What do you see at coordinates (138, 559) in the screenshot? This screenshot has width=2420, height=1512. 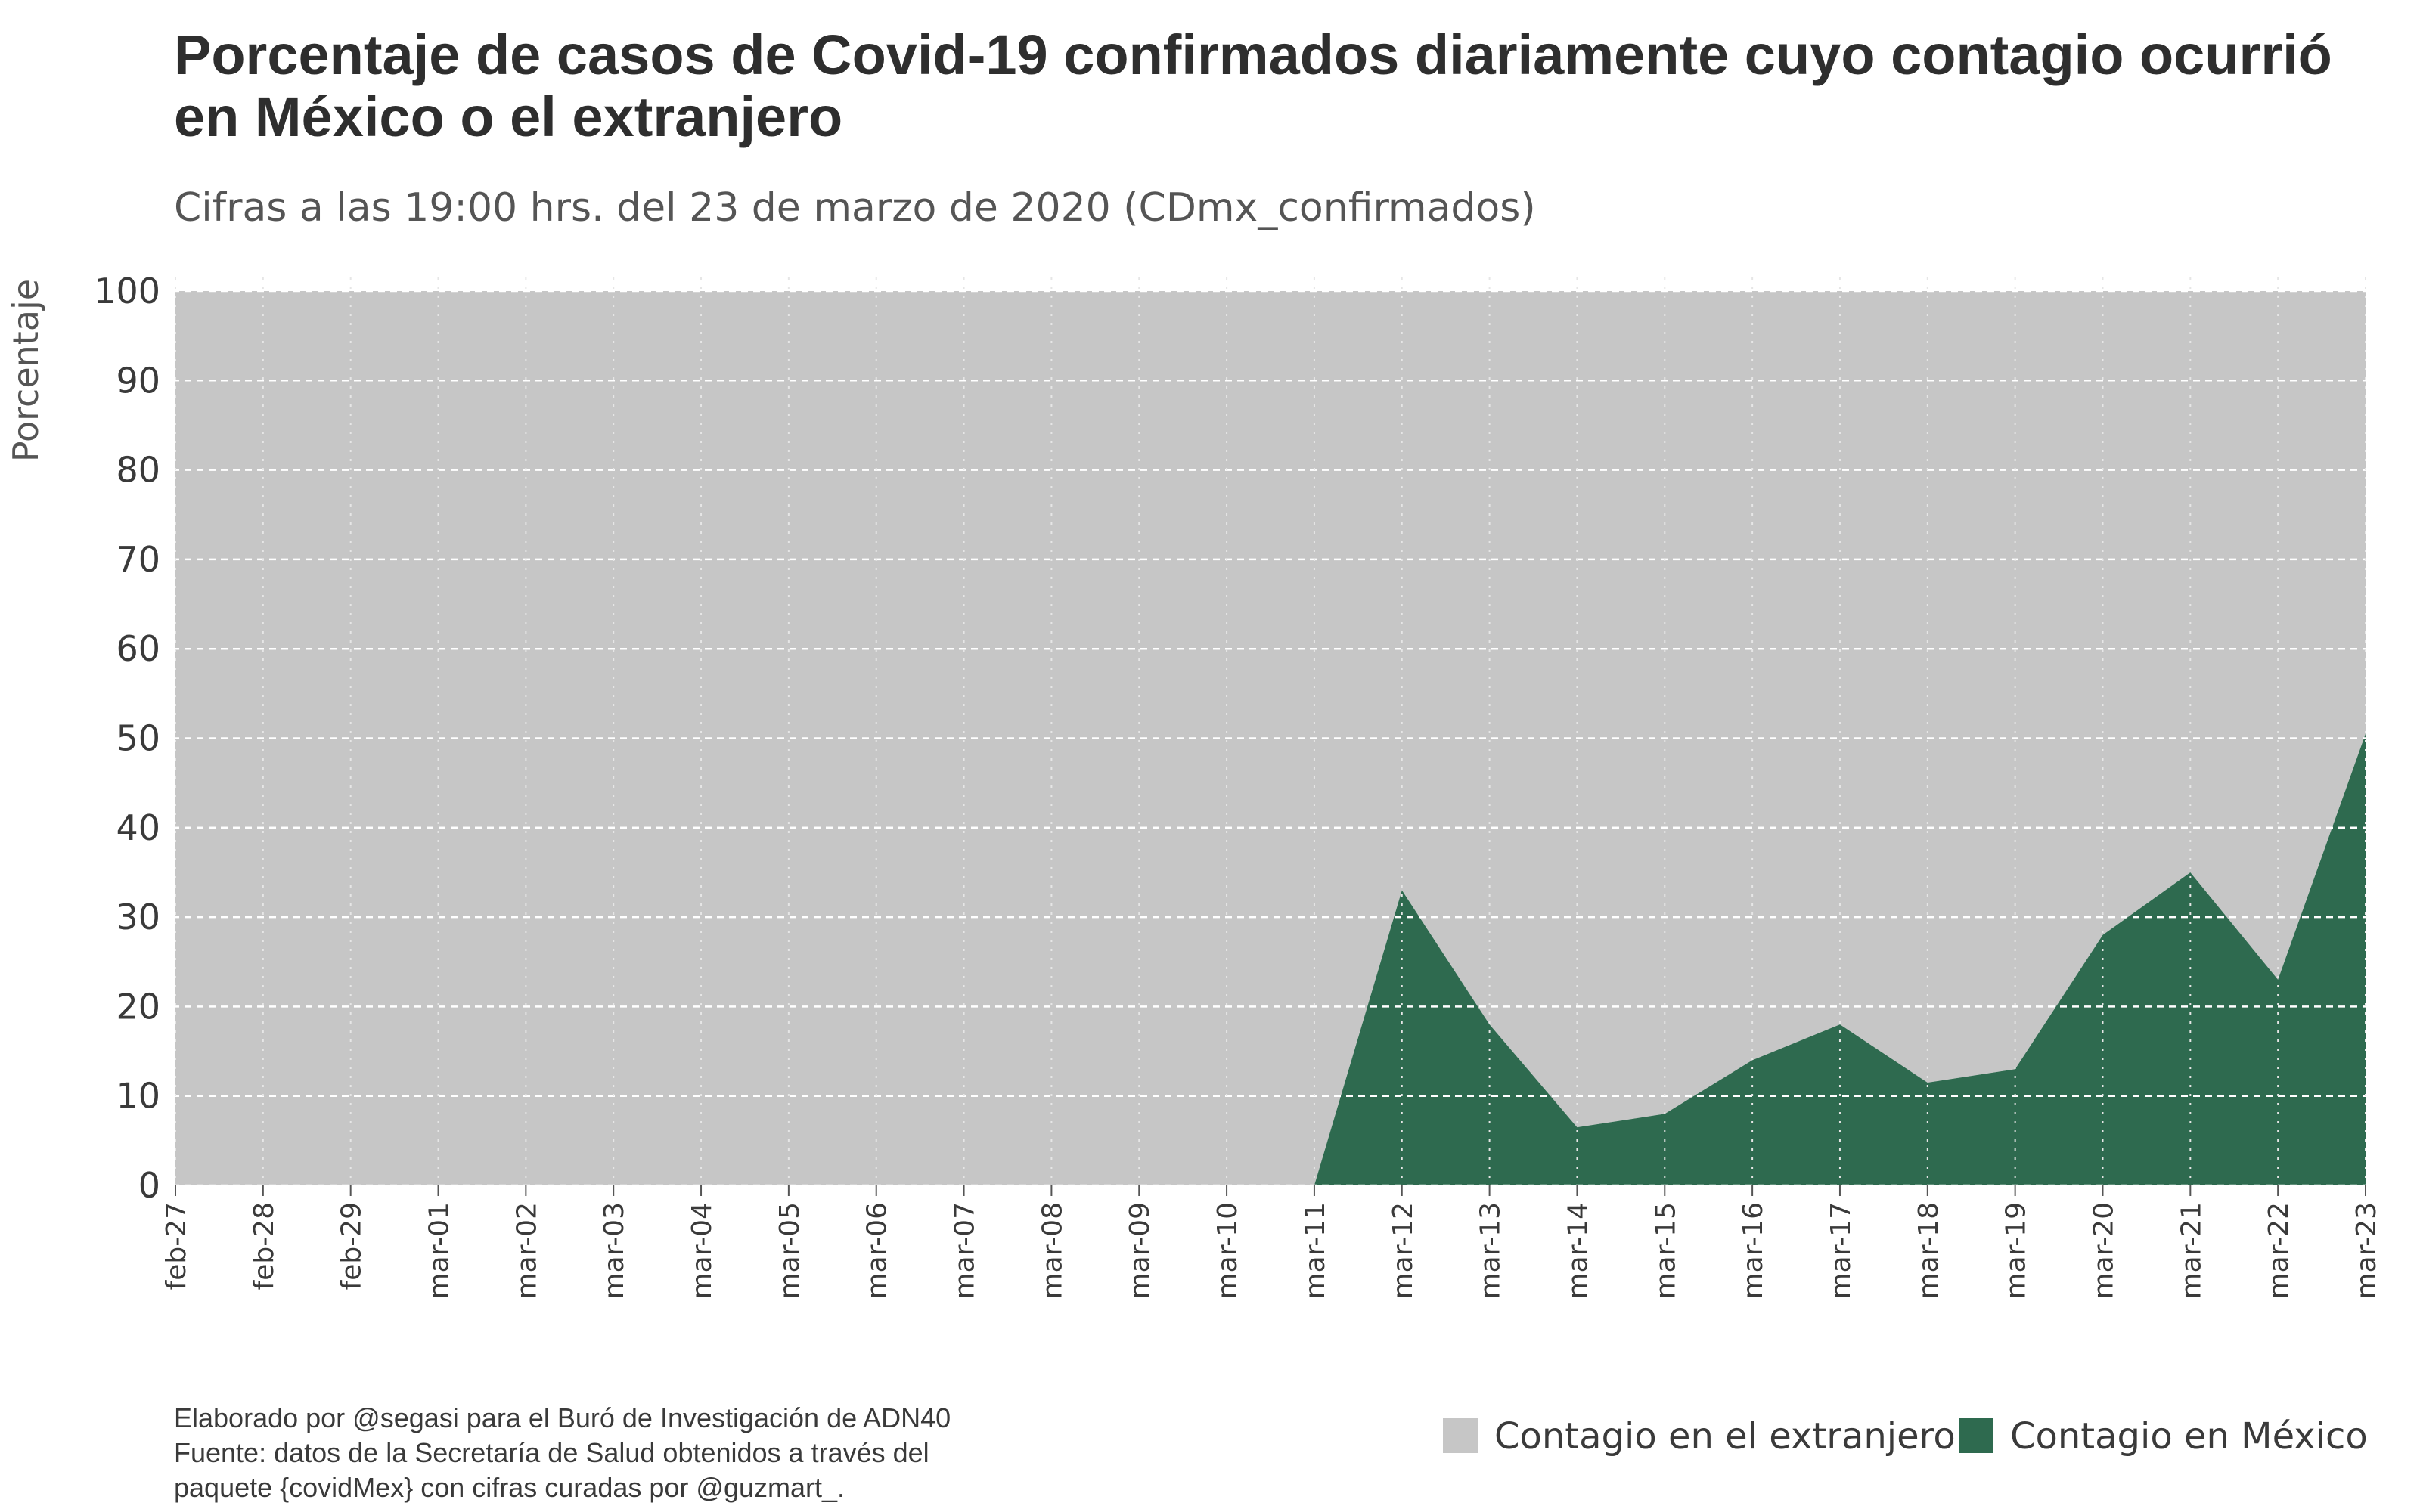 I see `y-tick-label-70: 70` at bounding box center [138, 559].